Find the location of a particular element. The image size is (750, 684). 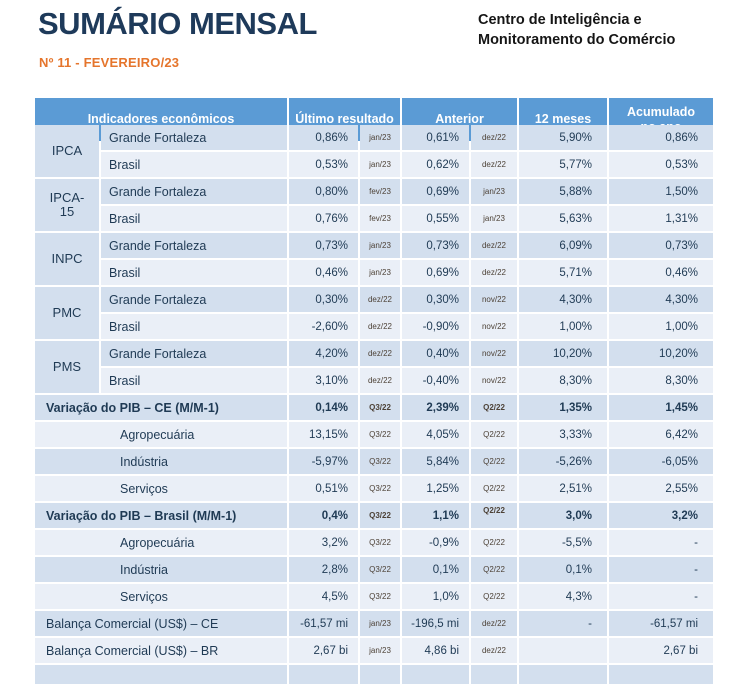

ultimo-value-cell: -2,60% is located at coordinates (323, 326).